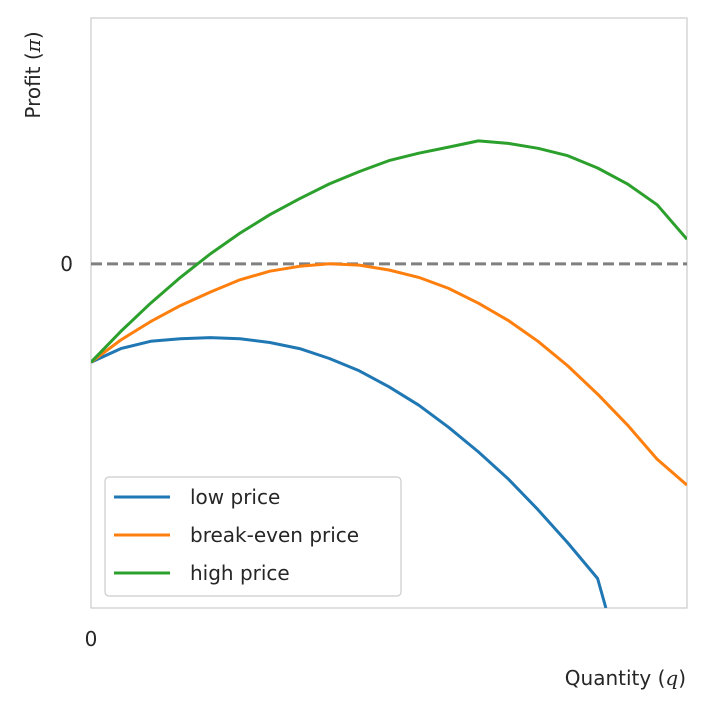 This screenshot has width=705, height=712. Describe the element at coordinates (274, 535) in the screenshot. I see `legend-label: break-even price` at that location.